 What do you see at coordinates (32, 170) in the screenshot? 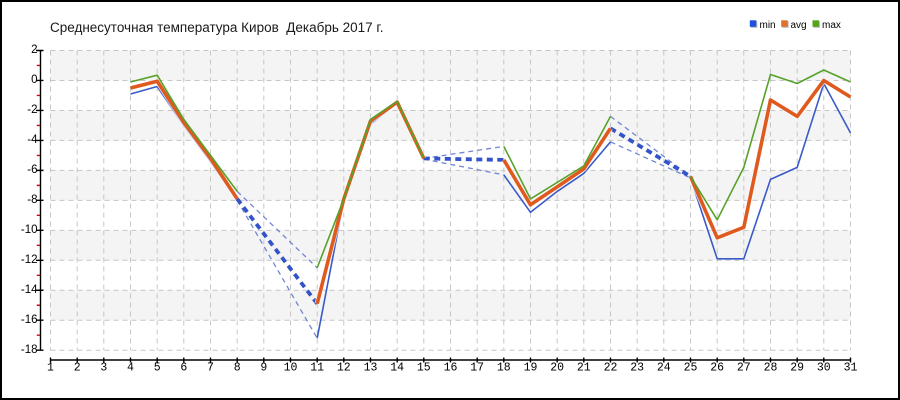
I see `svg-text: -6` at bounding box center [32, 170].